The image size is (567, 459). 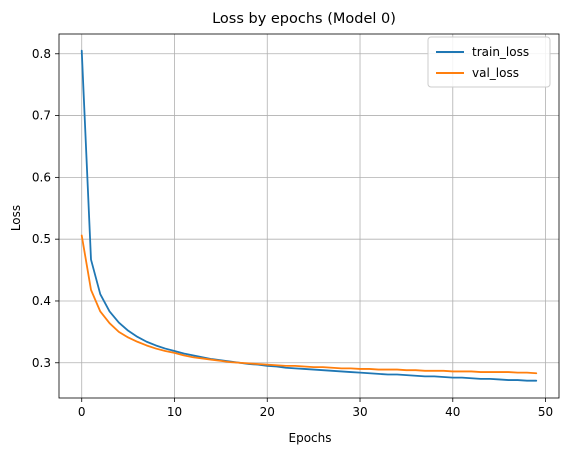 I want to click on x-tick-label: 20, so click(x=267, y=412).